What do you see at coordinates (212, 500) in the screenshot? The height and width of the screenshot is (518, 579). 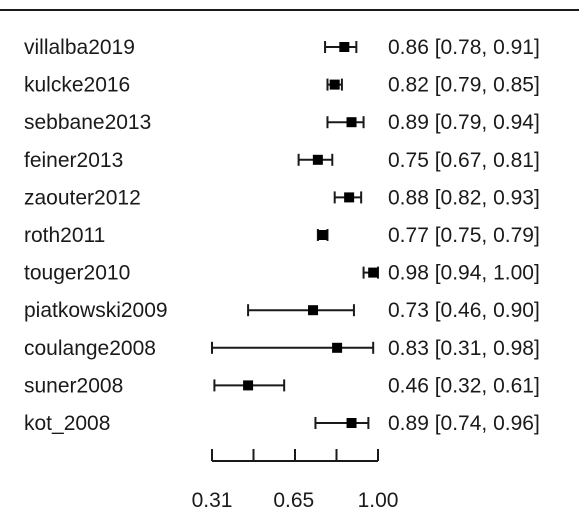 I see `x-tick-label: 0.31` at bounding box center [212, 500].